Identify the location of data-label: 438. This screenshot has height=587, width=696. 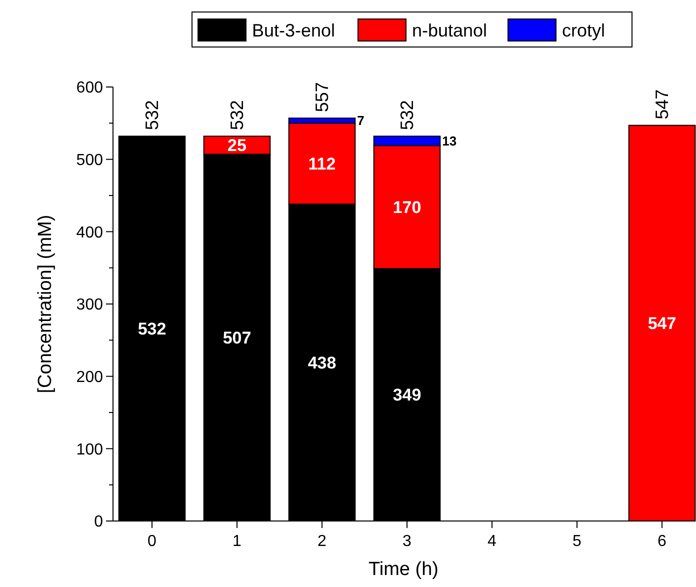
(322, 363).